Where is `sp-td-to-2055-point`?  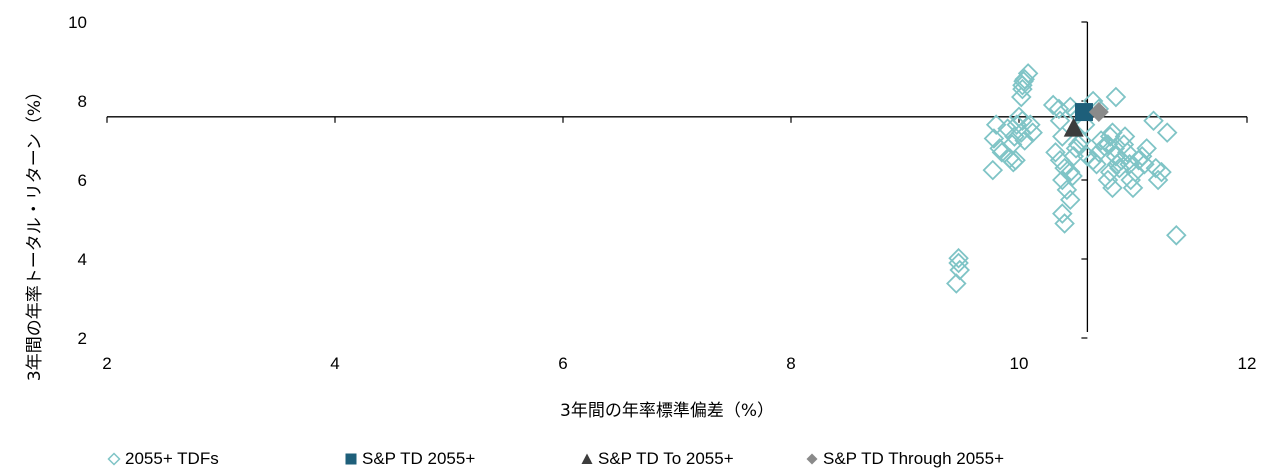
sp-td-to-2055-point is located at coordinates (1073, 127).